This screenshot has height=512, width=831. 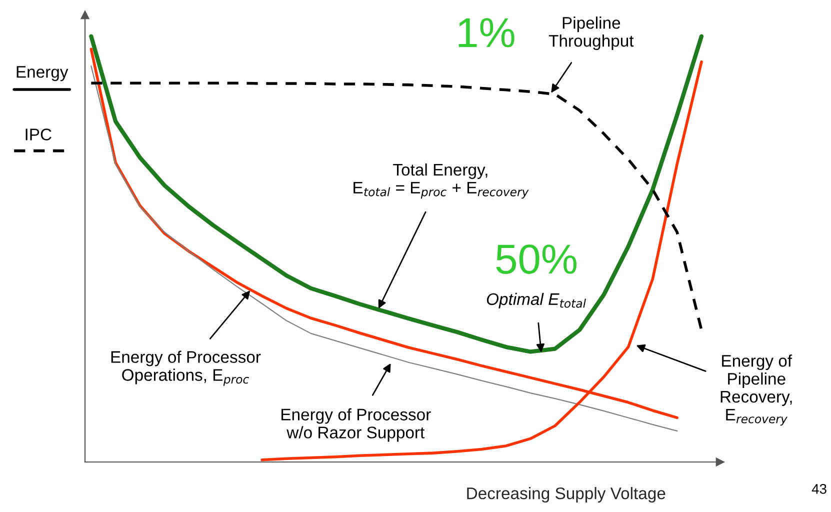 What do you see at coordinates (566, 495) in the screenshot?
I see `x-axis-title: Decreasing Supply Voltage` at bounding box center [566, 495].